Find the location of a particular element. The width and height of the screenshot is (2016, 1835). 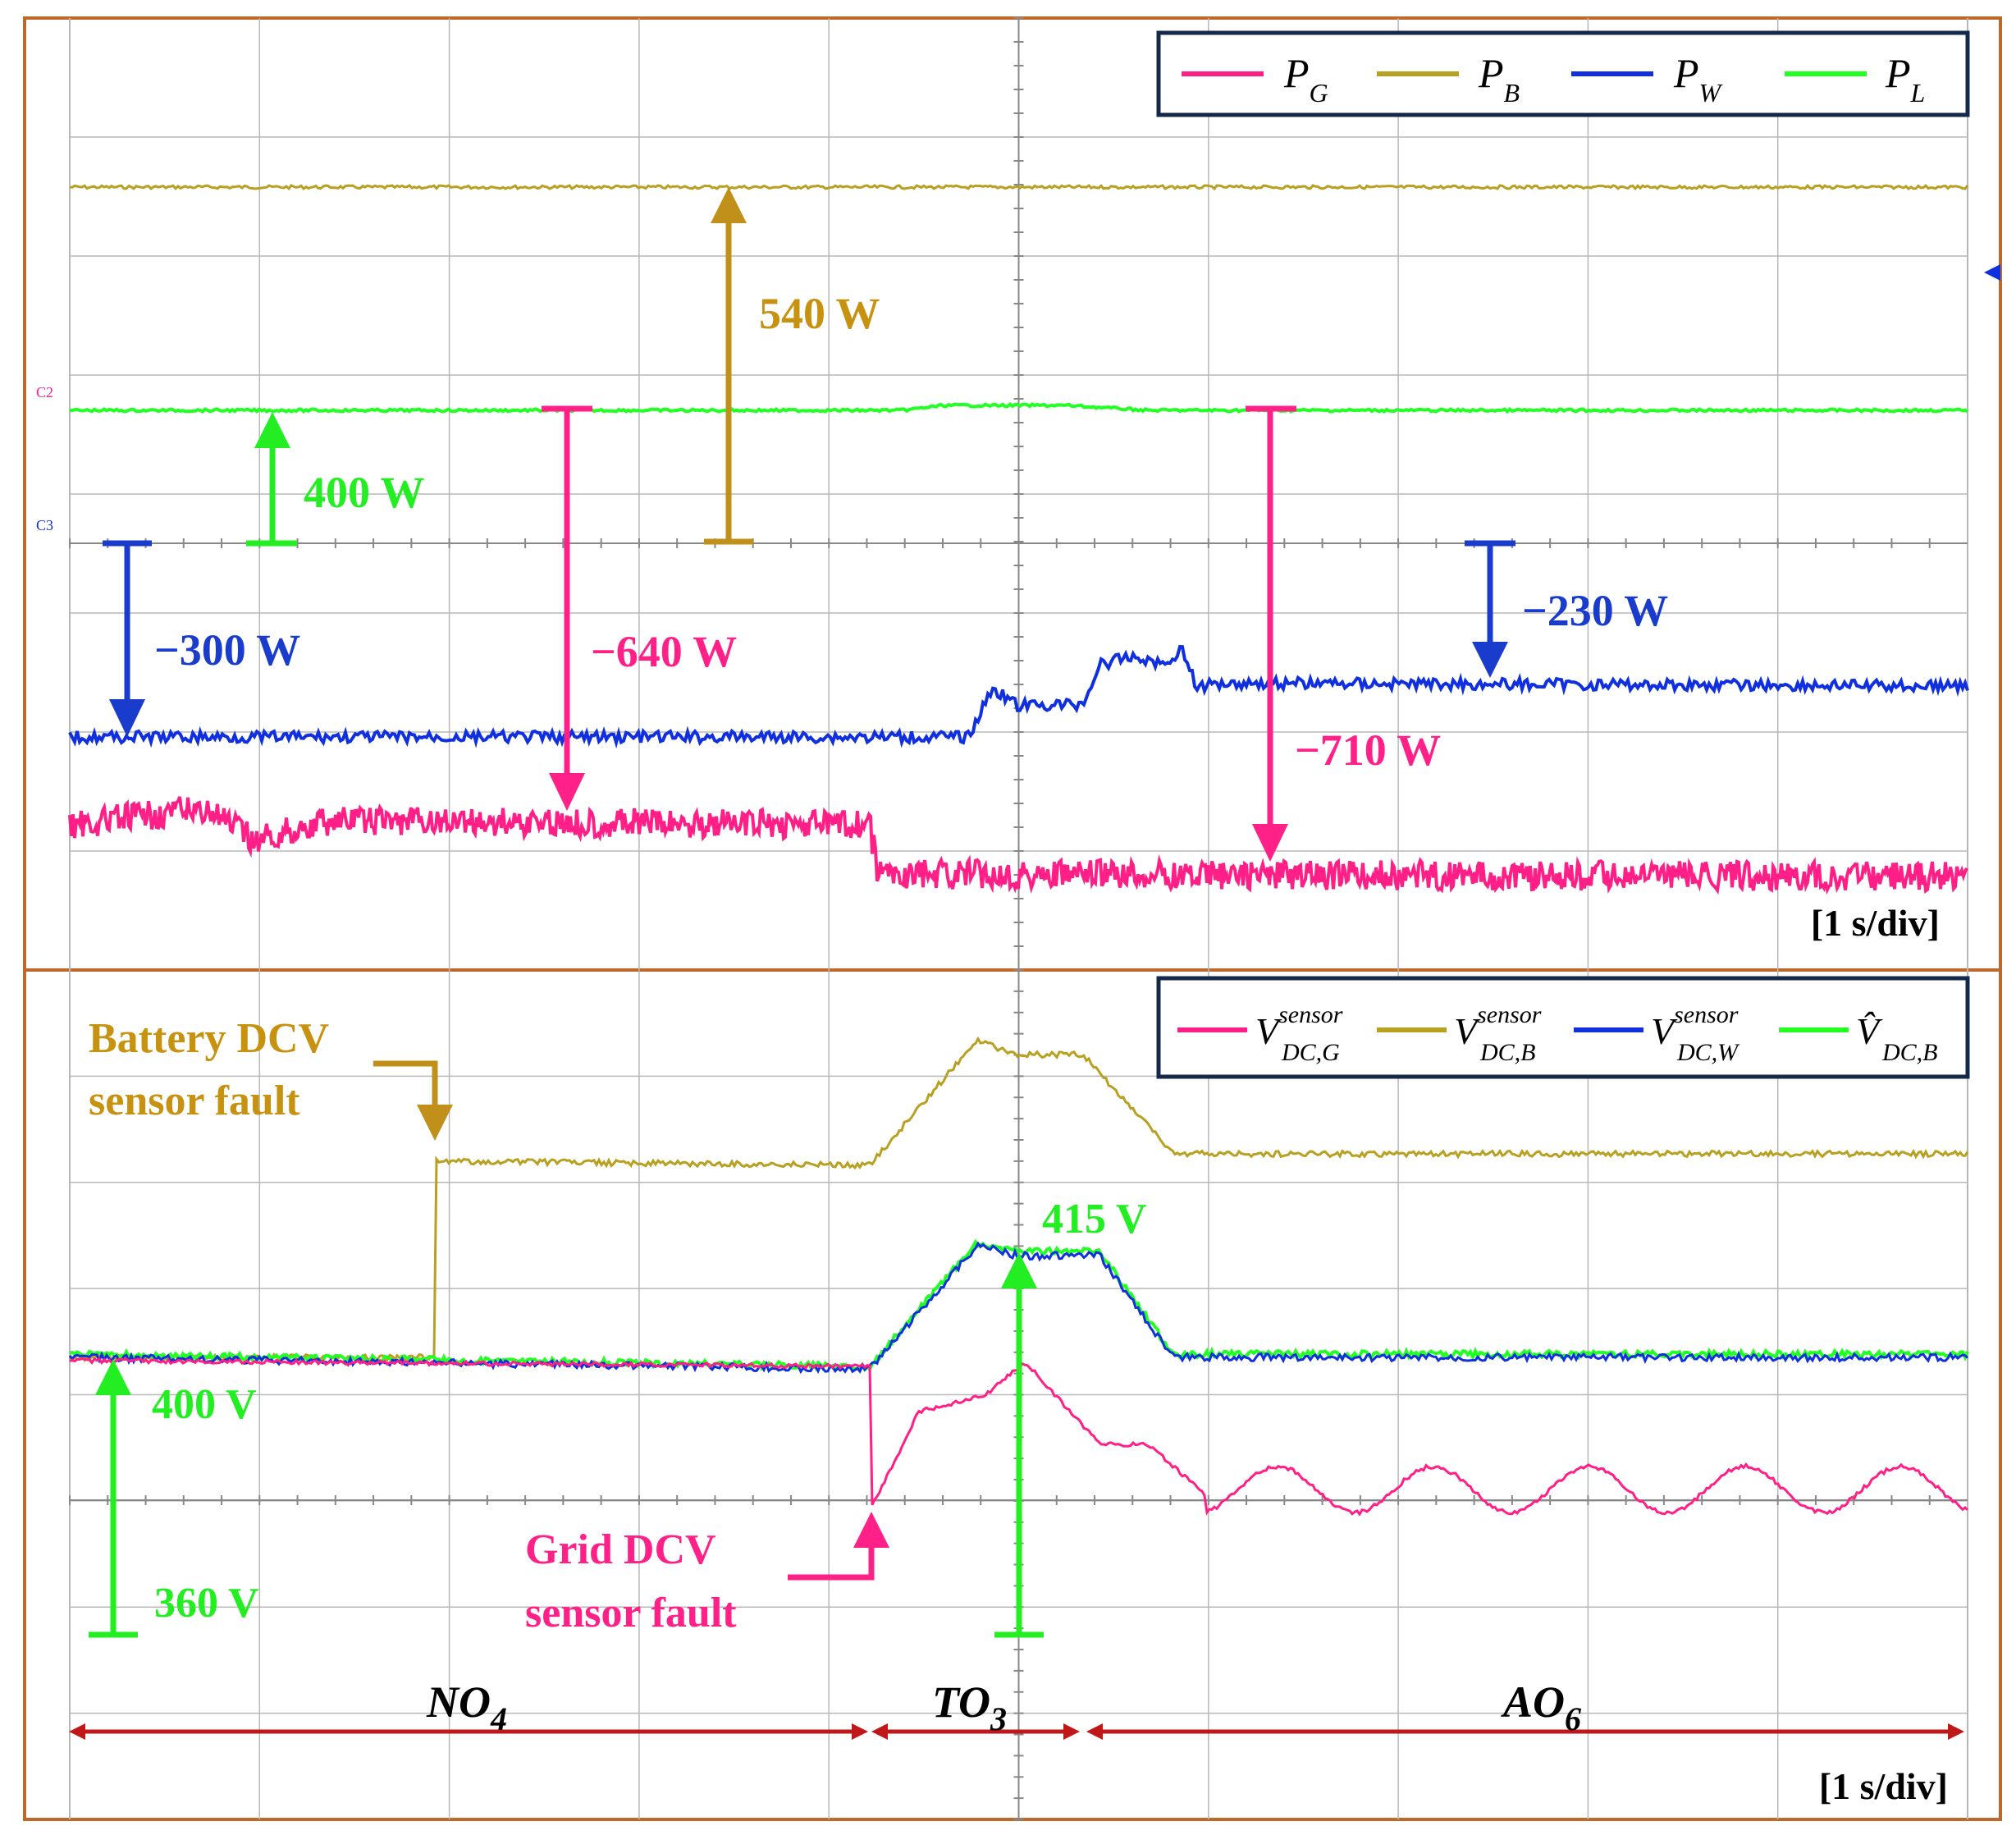

channel-marker-c2: C2 is located at coordinates (44, 392).